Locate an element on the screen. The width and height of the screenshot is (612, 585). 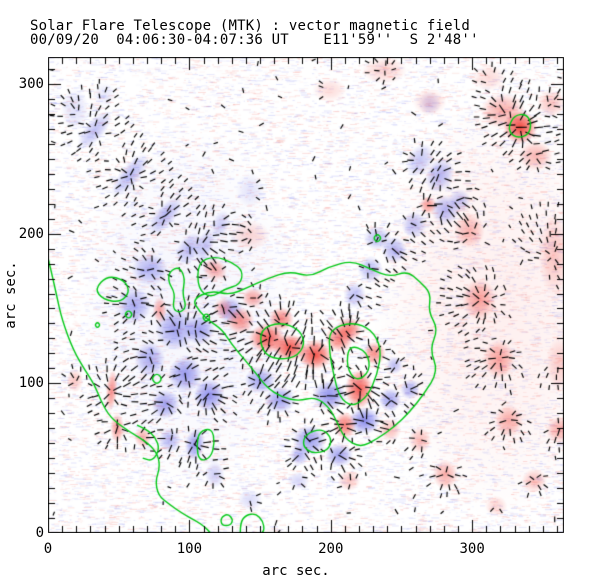
y-tick-label: 300 is located at coordinates (31, 83).